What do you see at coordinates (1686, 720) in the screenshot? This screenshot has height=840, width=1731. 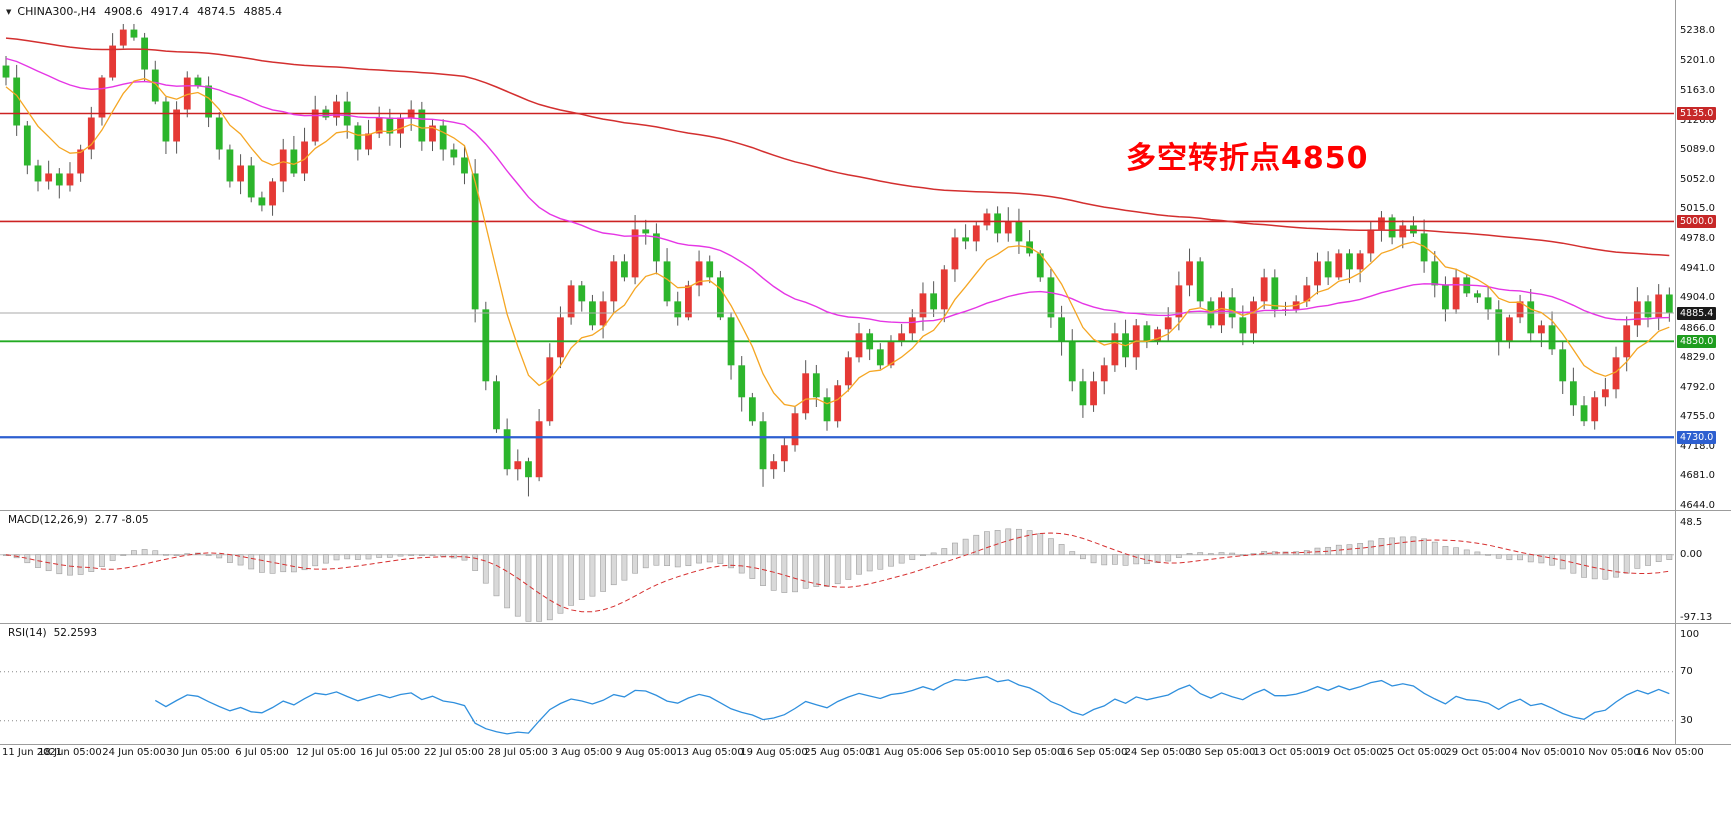 I see `rsi-axis-label: 30` at bounding box center [1686, 720].